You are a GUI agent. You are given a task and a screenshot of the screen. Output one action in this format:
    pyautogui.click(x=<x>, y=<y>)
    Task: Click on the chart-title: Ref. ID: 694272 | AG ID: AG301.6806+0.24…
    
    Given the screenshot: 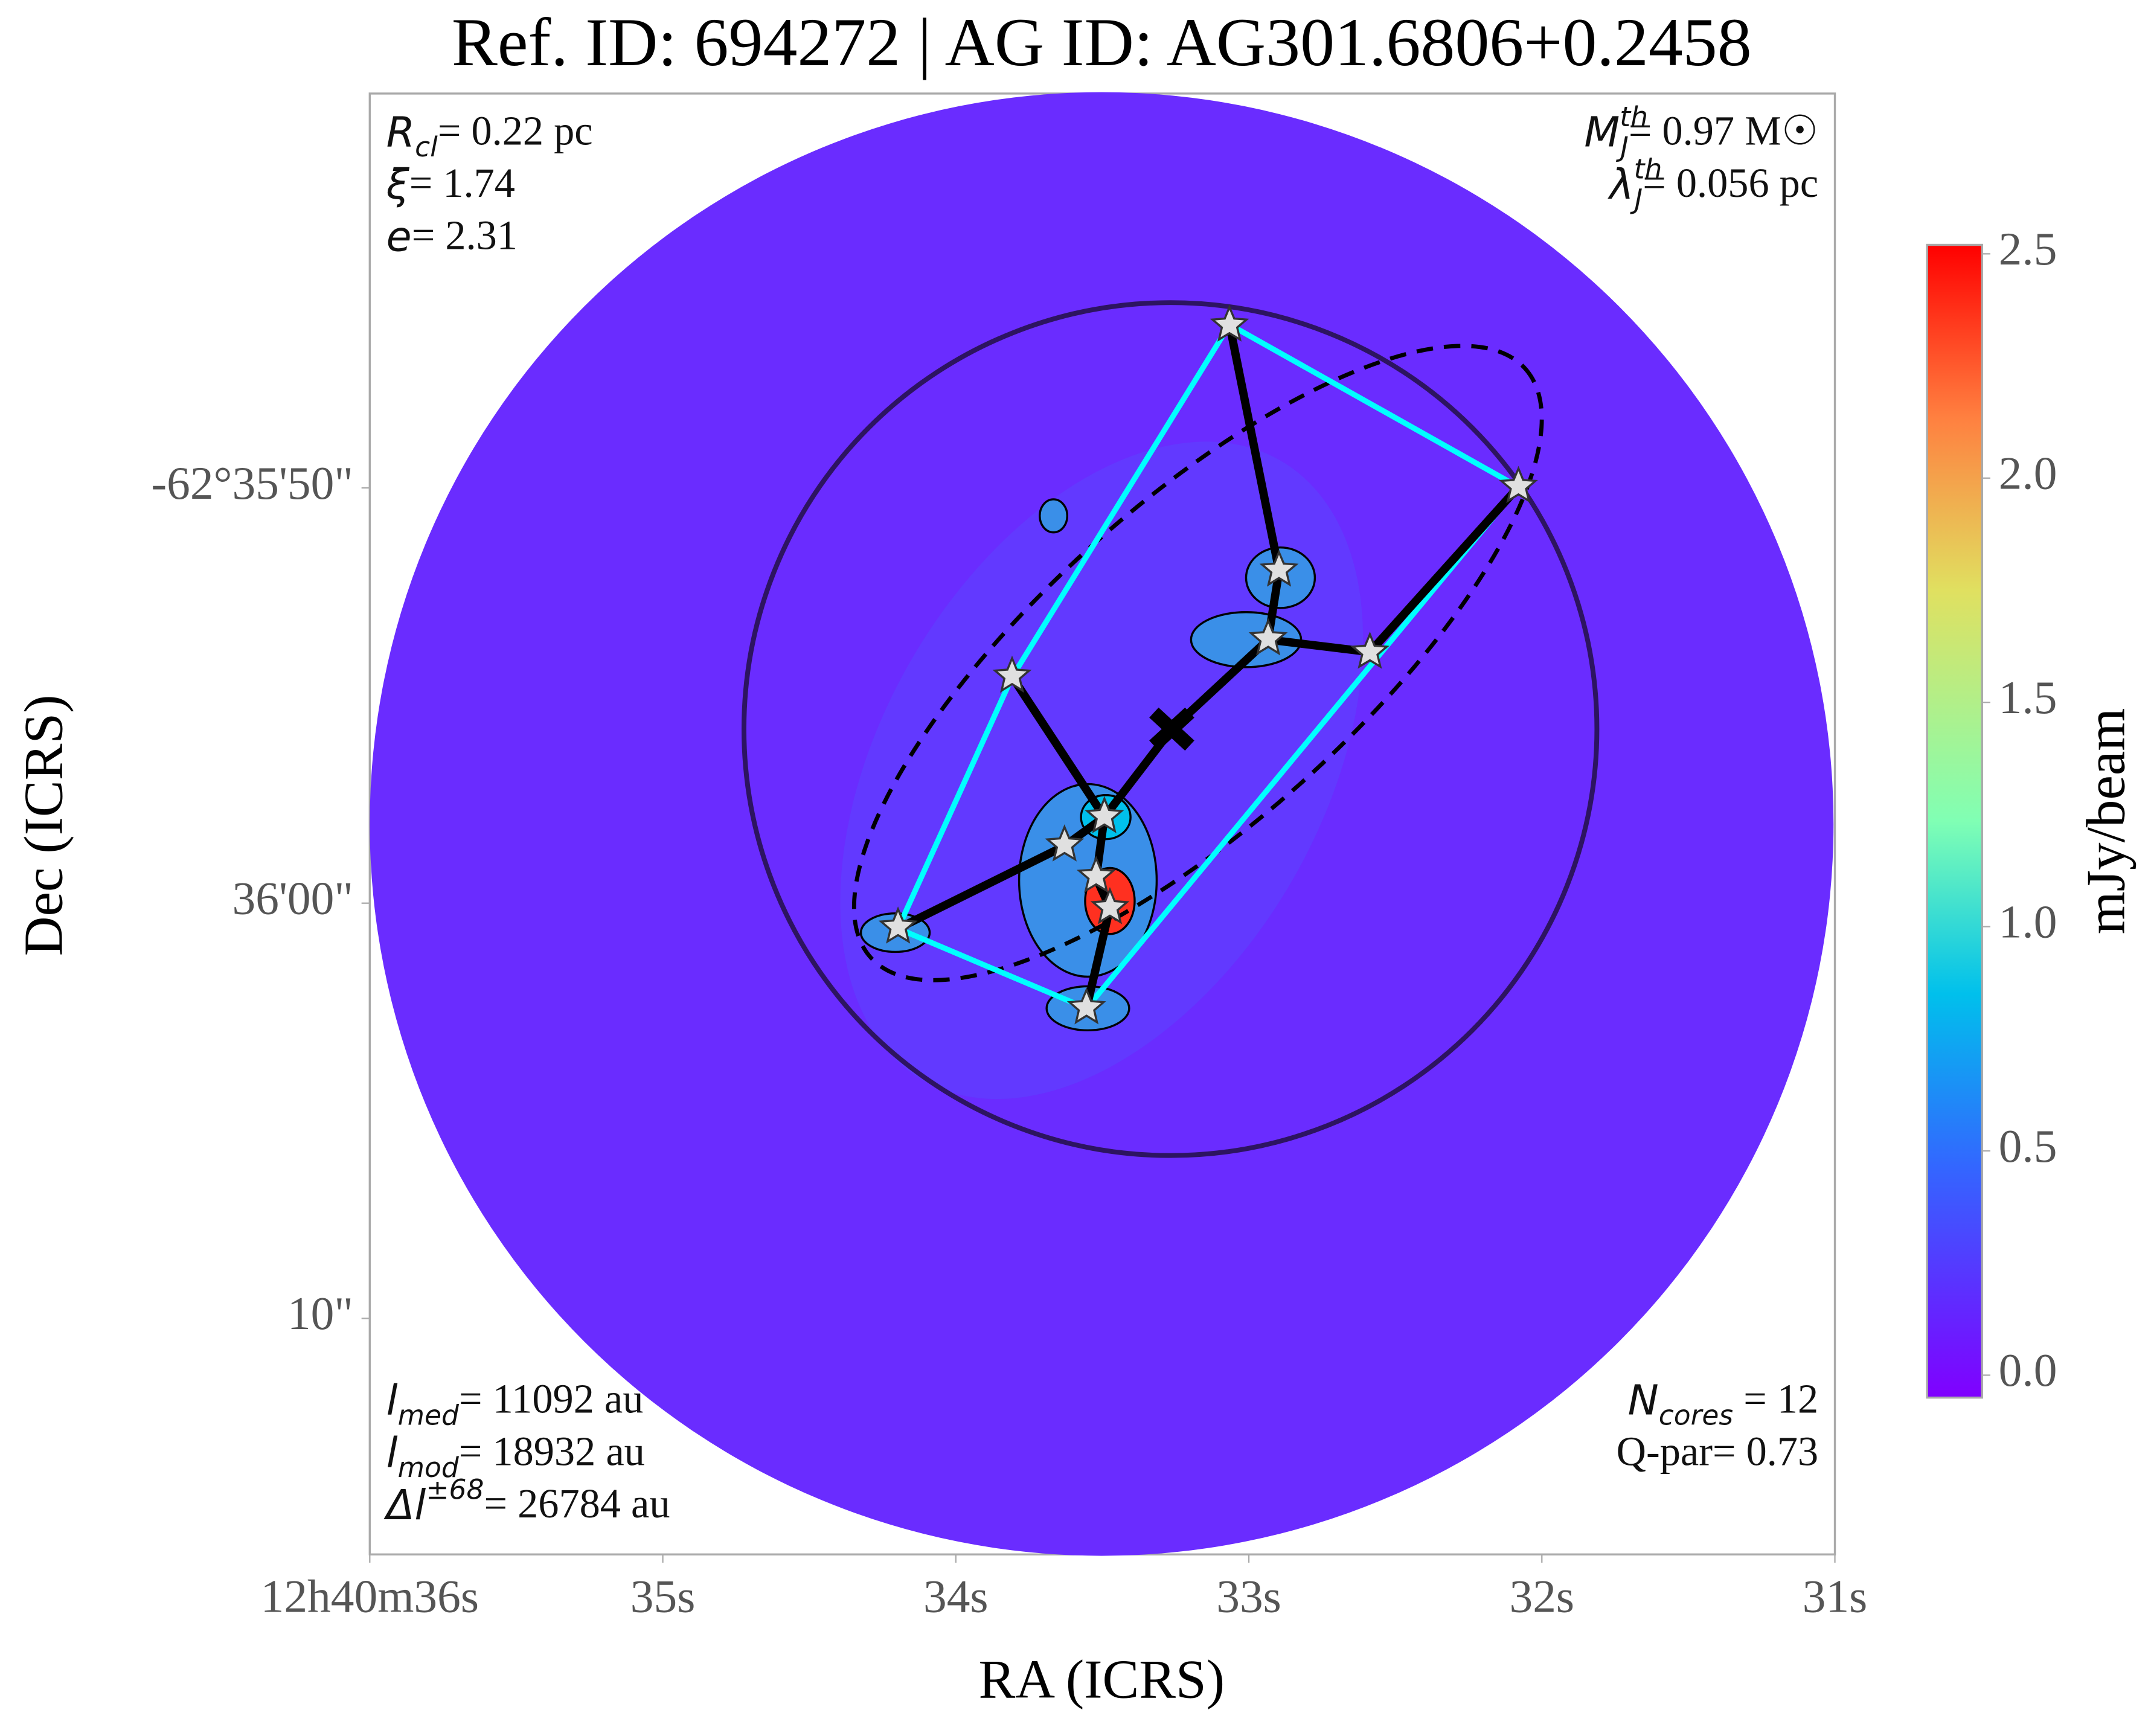 What is the action you would take?
    pyautogui.click(x=1102, y=42)
    